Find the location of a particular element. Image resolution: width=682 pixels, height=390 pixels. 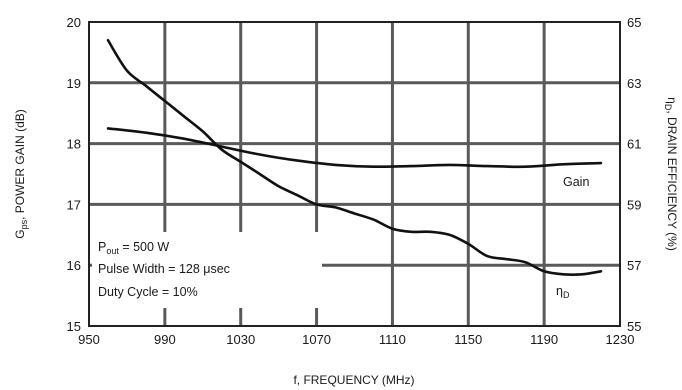

x-tick-label: 1110 is located at coordinates (392, 339).